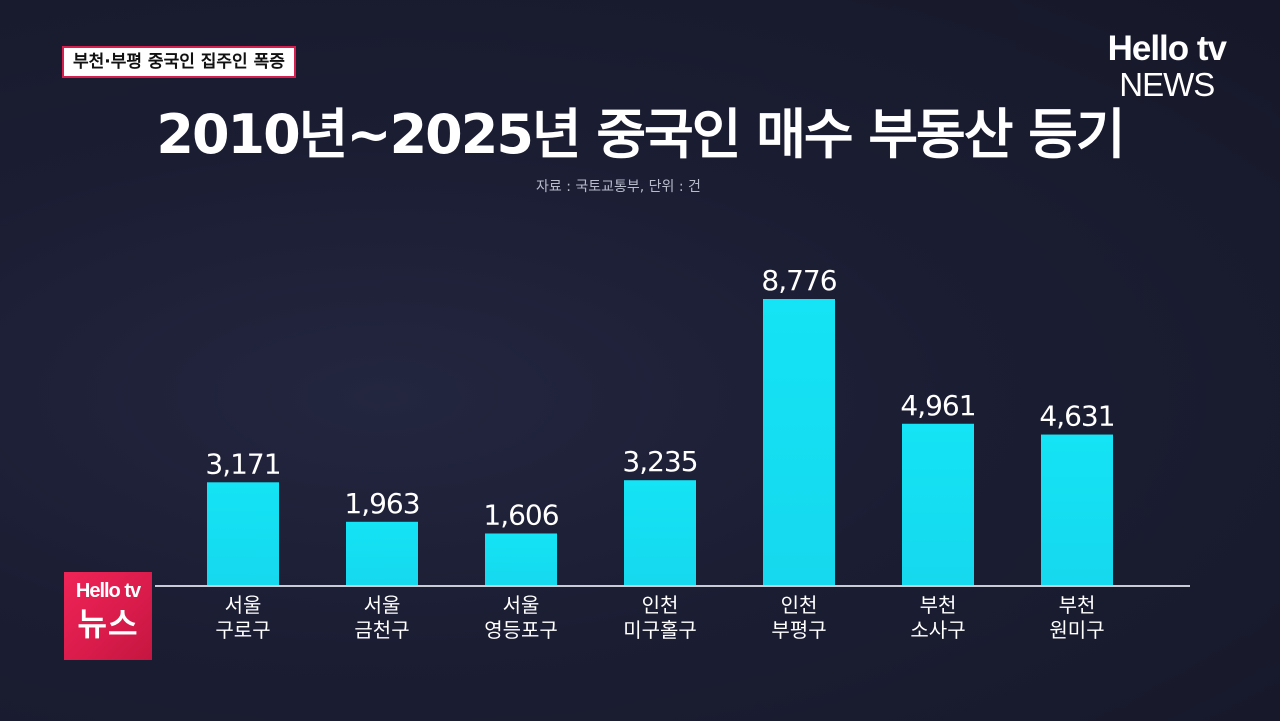 The image size is (1280, 721). I want to click on category-label-2-line1: 서울, so click(382, 605).